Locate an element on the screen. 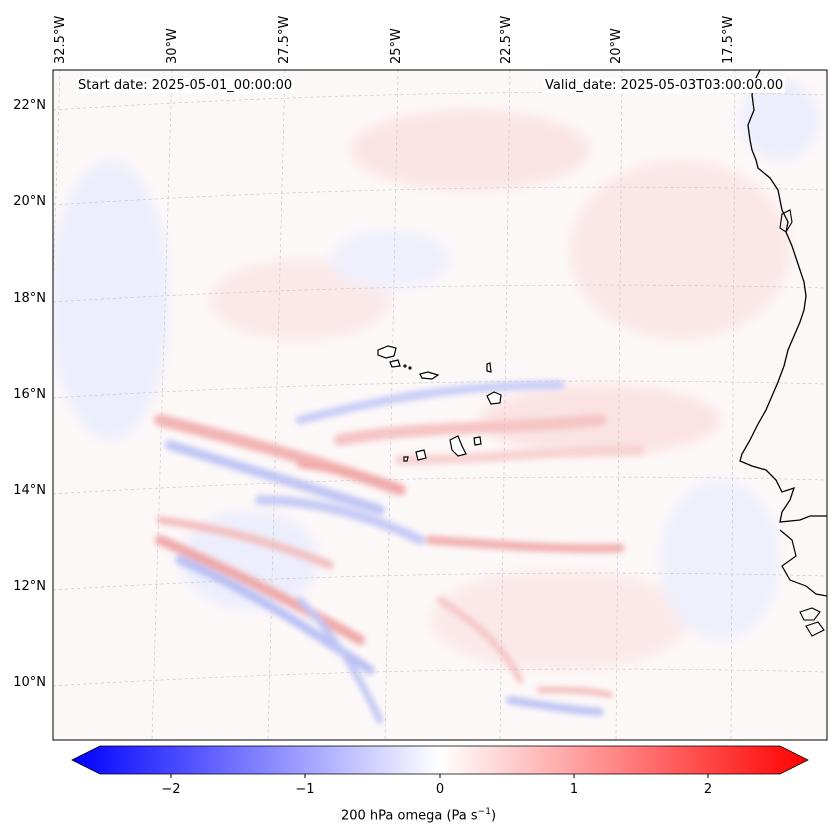 The width and height of the screenshot is (837, 839). lat-label: 16°N is located at coordinates (29, 394).